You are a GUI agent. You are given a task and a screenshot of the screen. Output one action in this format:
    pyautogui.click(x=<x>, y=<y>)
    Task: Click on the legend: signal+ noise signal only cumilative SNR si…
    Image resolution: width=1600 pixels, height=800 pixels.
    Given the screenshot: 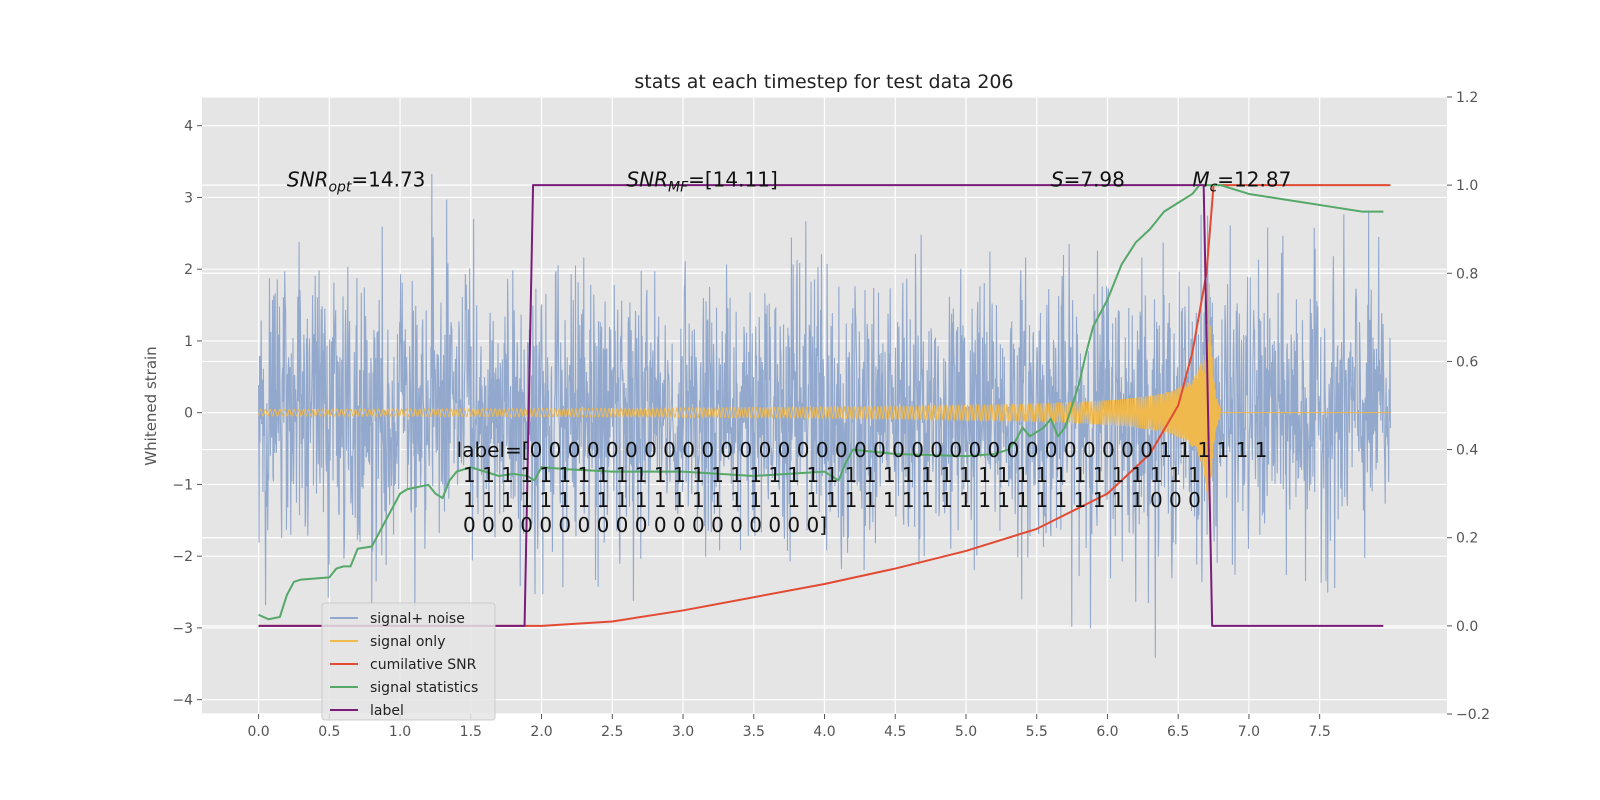 What is the action you would take?
    pyautogui.click(x=408, y=661)
    